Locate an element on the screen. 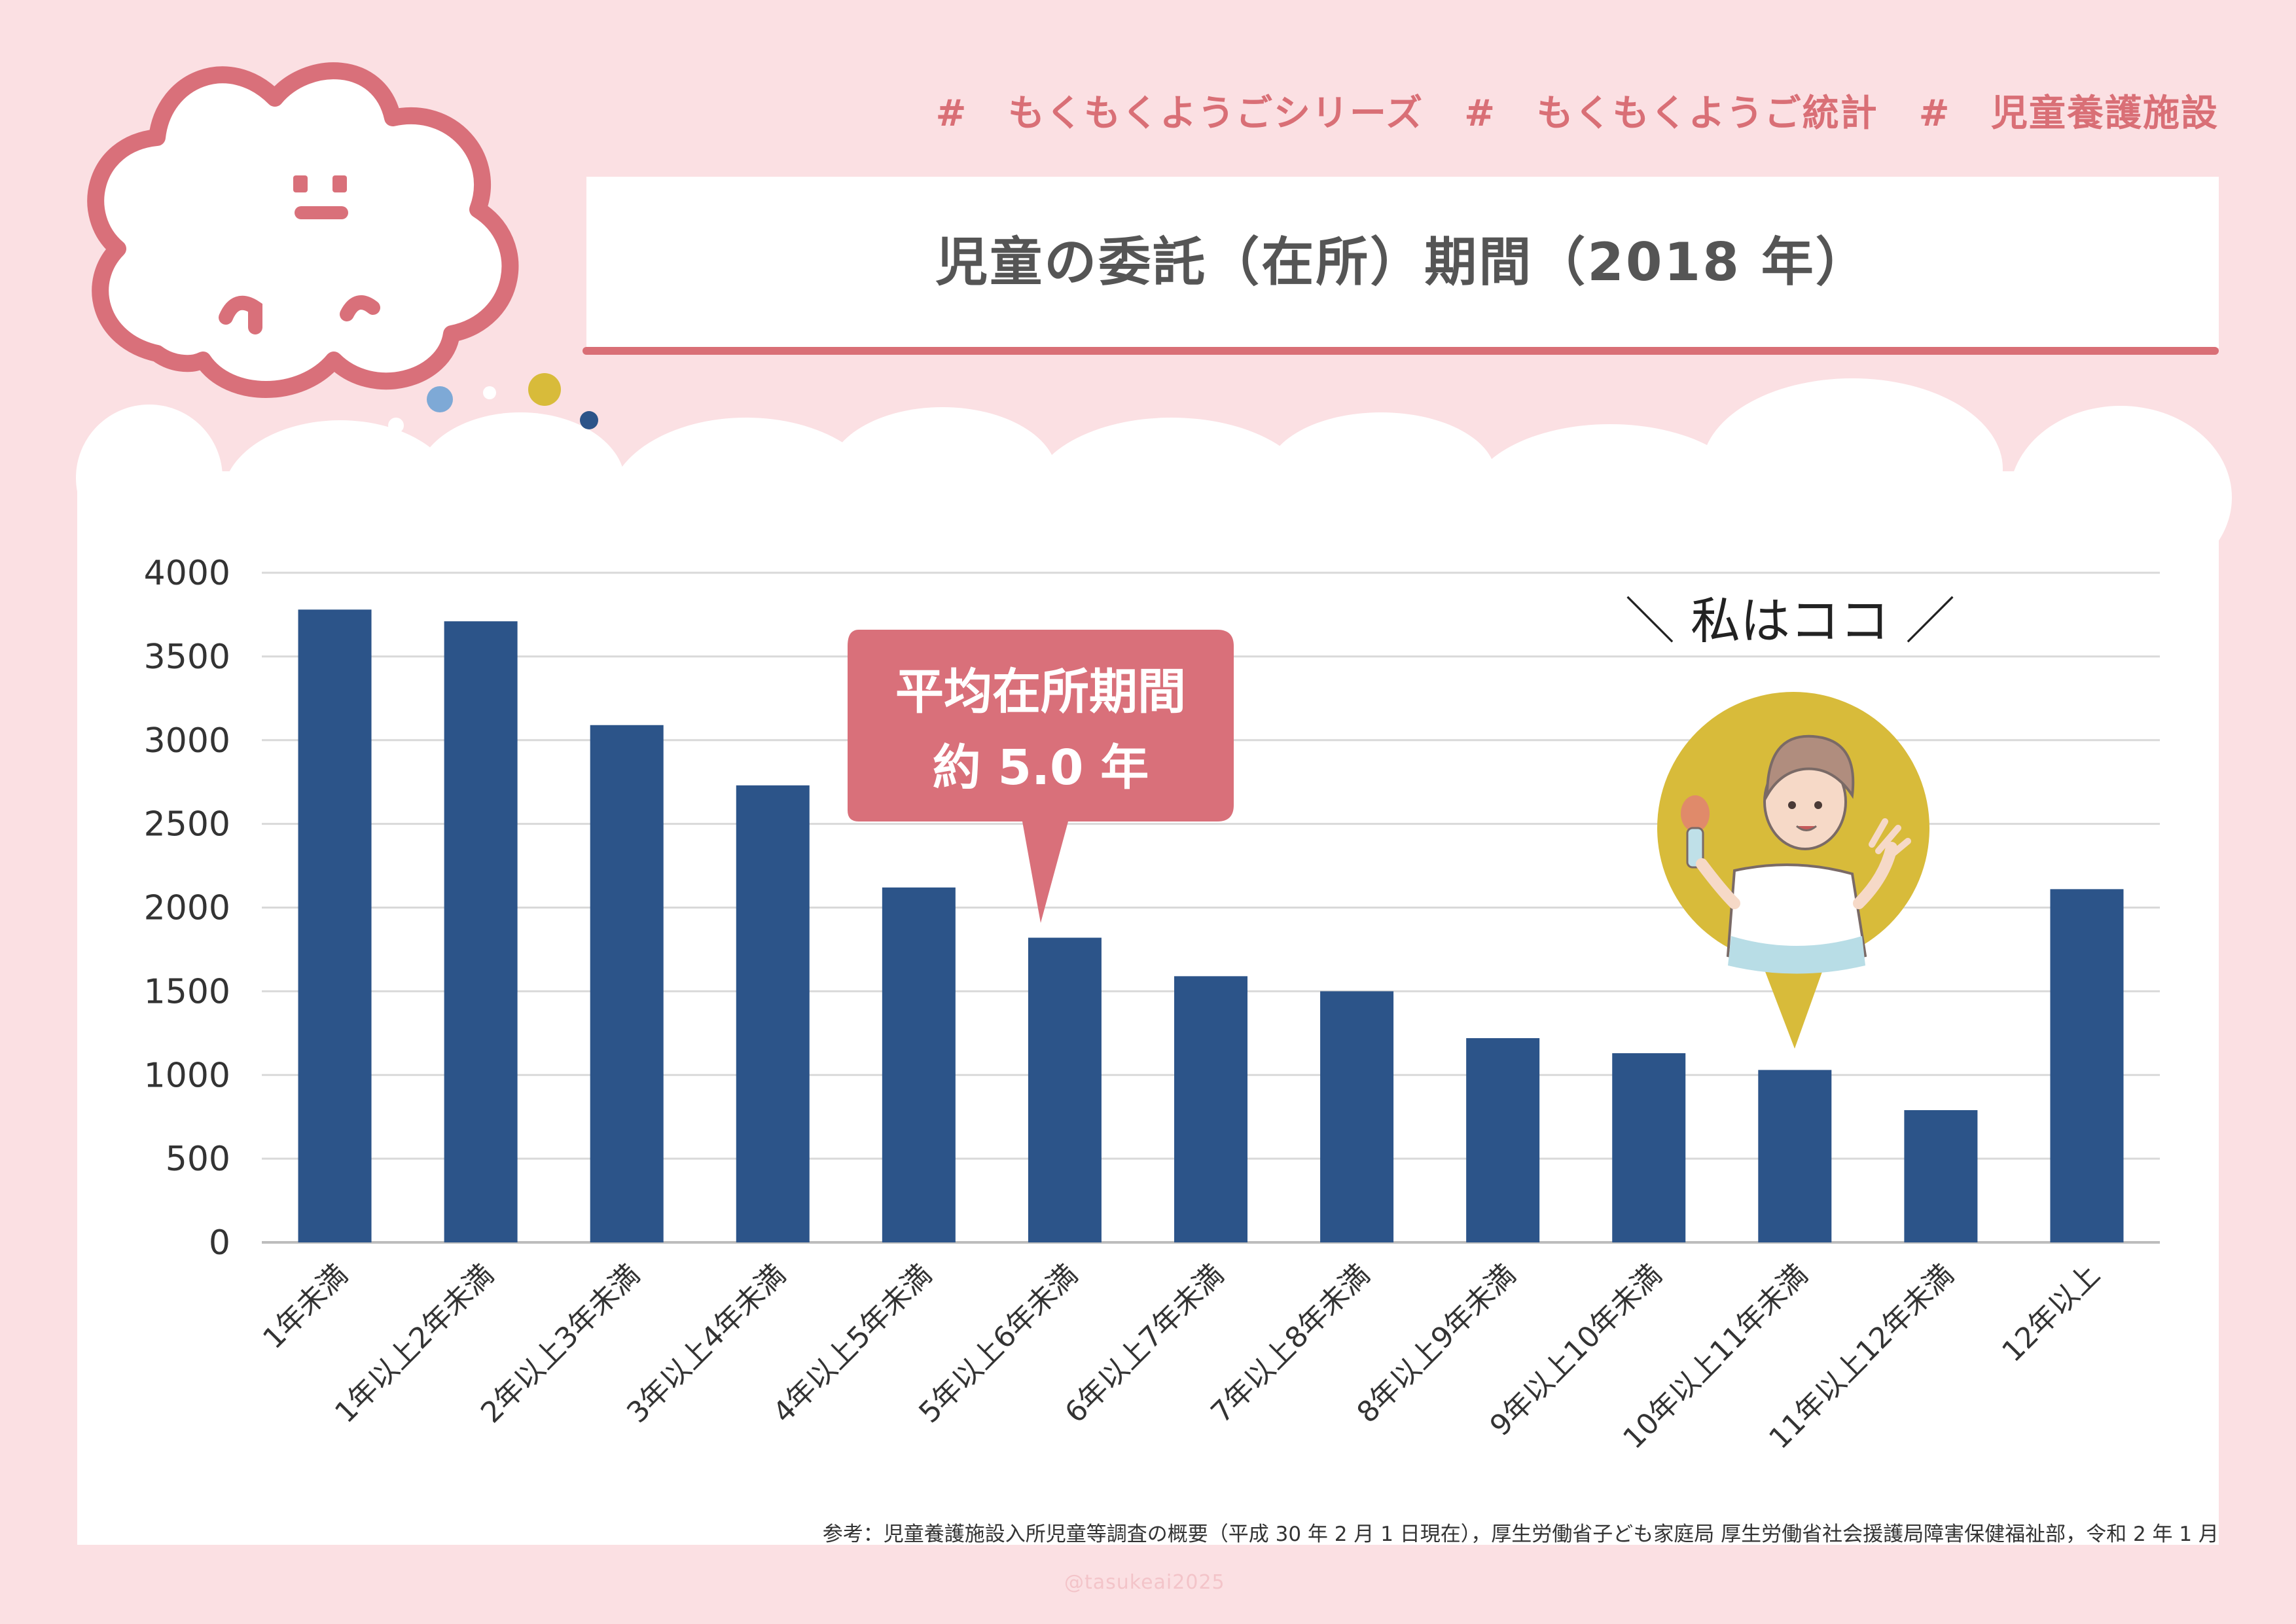 This screenshot has height=1624, width=2296. y-tick-label: 2000 is located at coordinates (187, 908).